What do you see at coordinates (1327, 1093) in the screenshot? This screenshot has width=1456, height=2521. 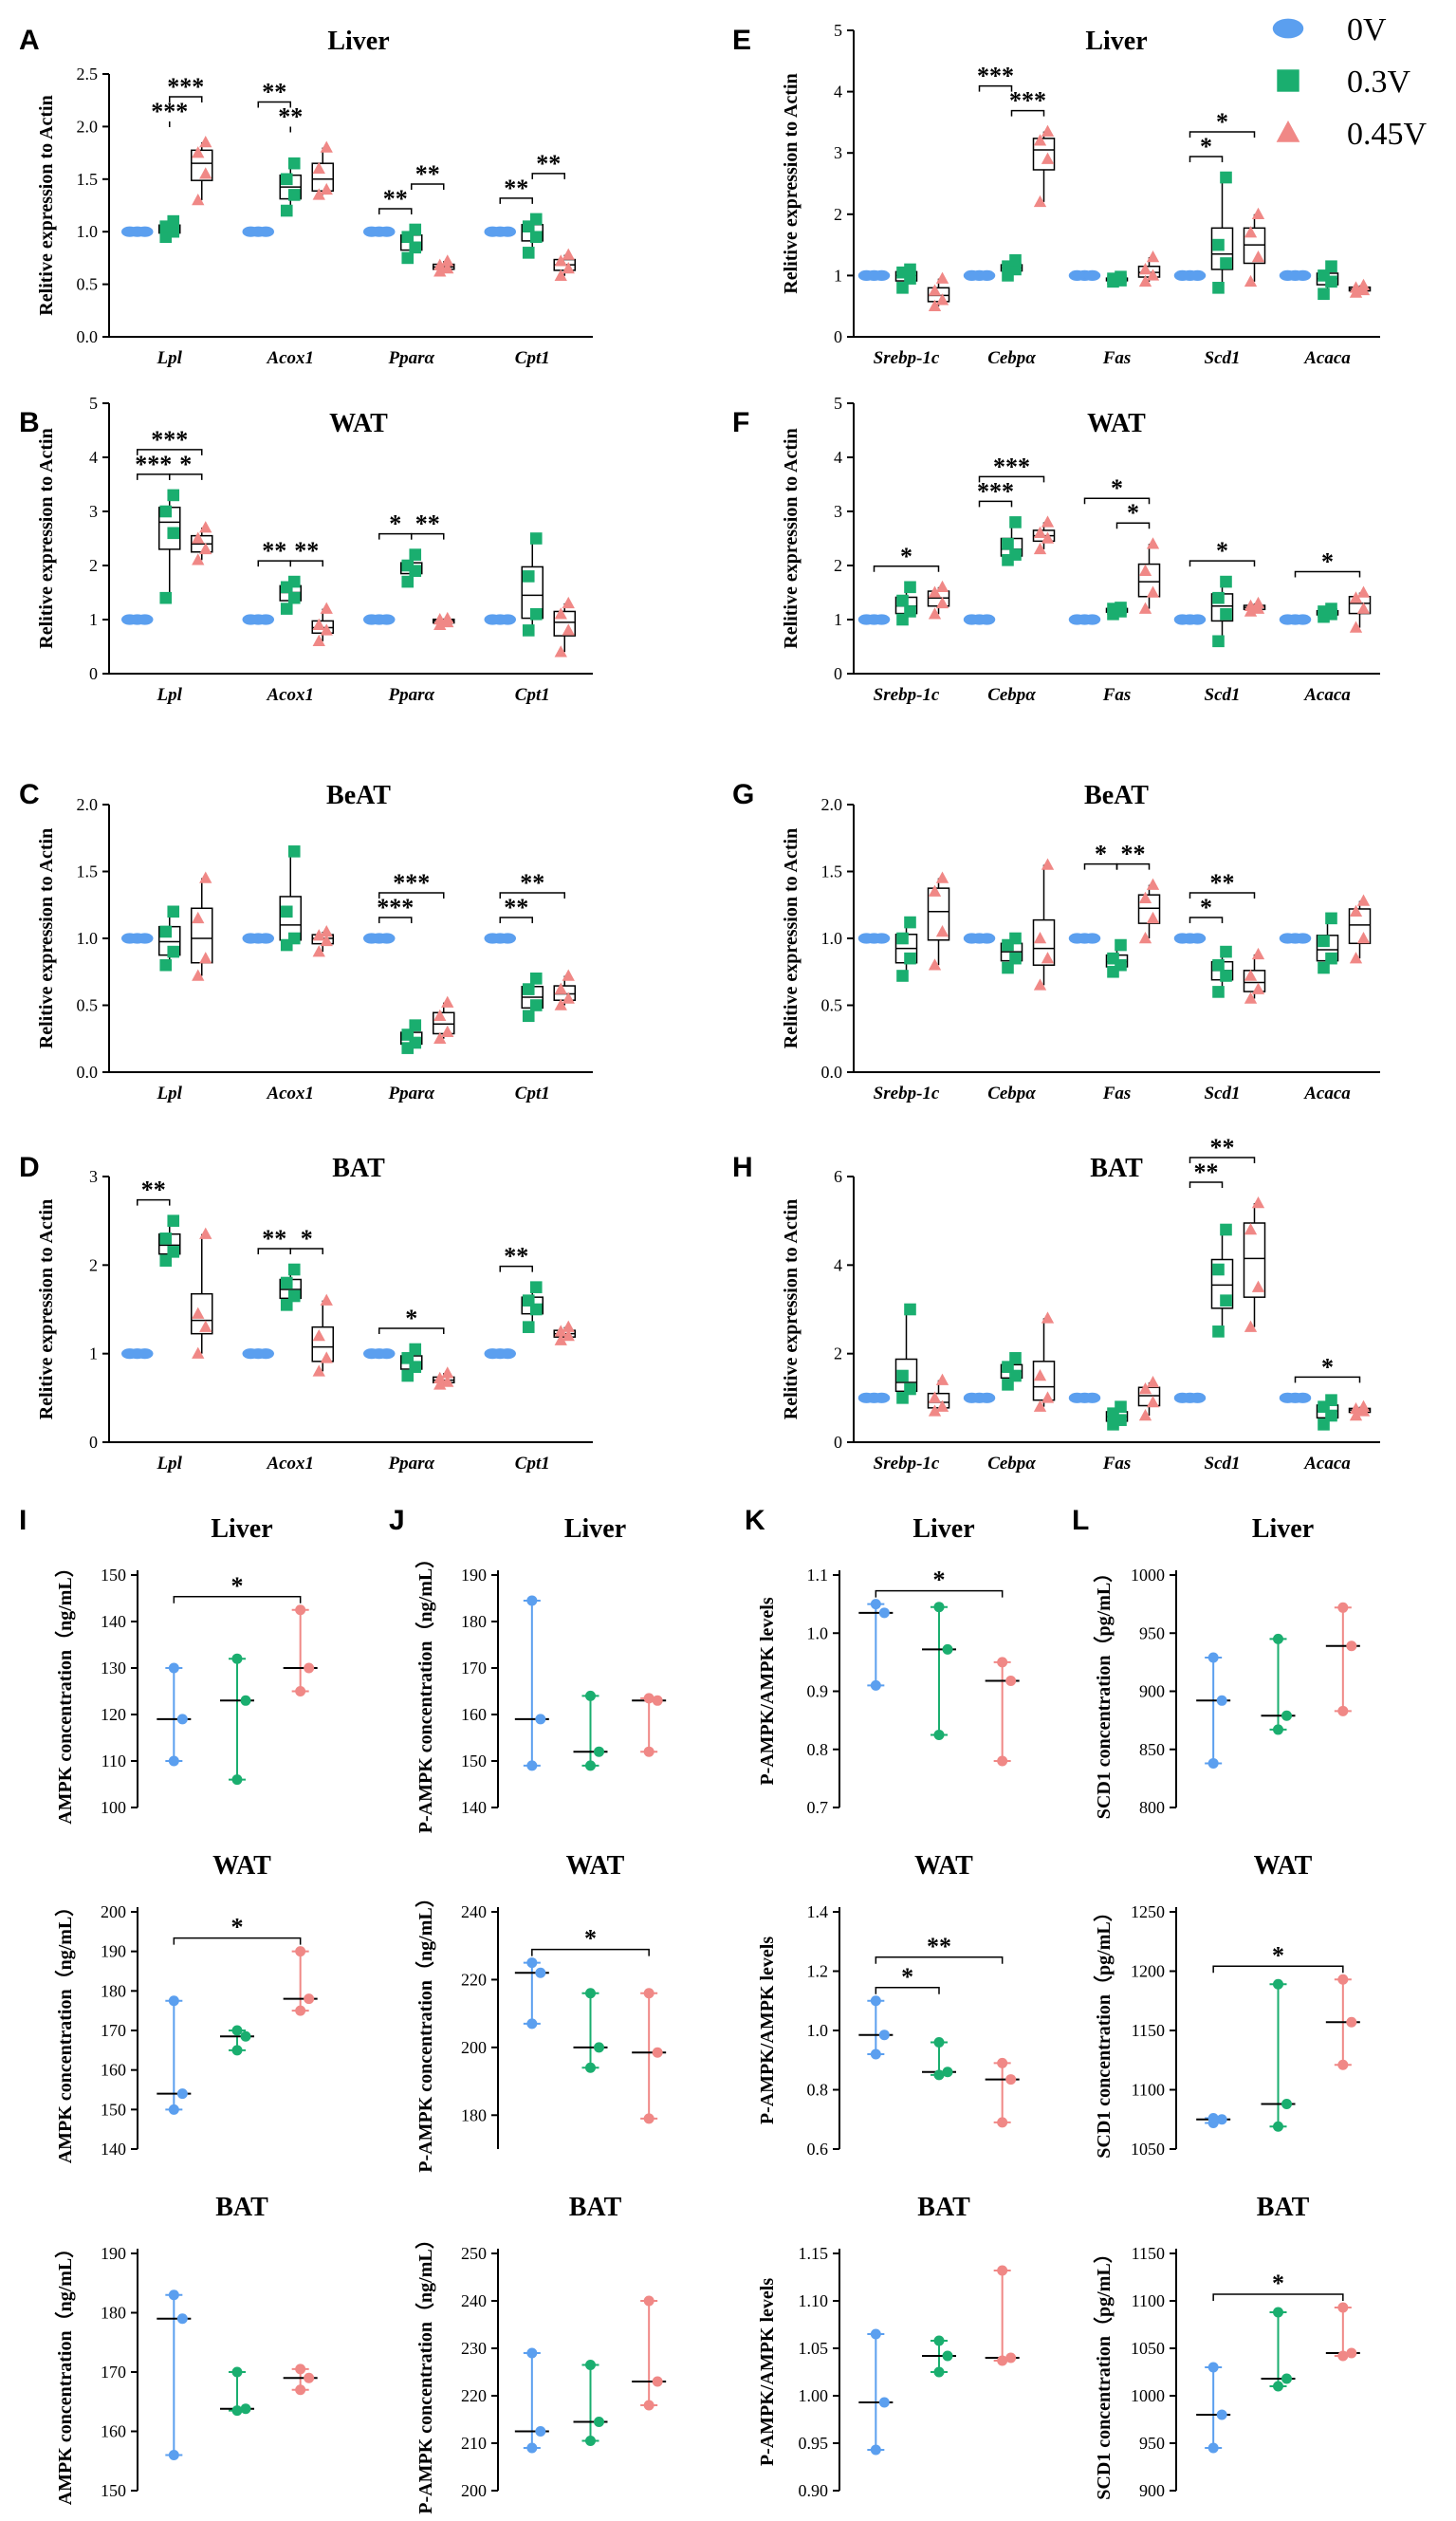 I see `gene-label: Acaca` at bounding box center [1327, 1093].